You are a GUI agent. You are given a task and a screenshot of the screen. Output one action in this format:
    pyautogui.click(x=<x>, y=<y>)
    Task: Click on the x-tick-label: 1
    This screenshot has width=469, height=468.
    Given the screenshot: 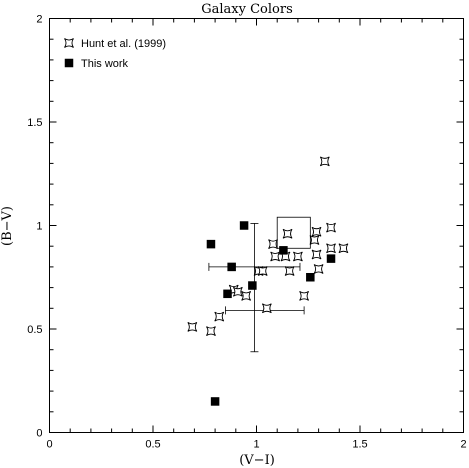 What is the action you would take?
    pyautogui.click(x=256, y=445)
    